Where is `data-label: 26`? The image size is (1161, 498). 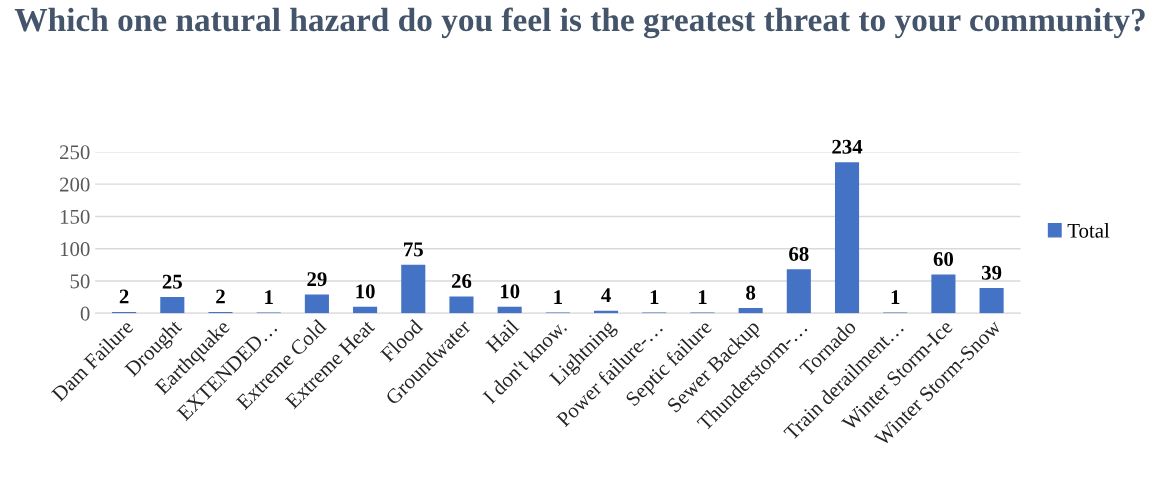
data-label: 26 is located at coordinates (461, 281).